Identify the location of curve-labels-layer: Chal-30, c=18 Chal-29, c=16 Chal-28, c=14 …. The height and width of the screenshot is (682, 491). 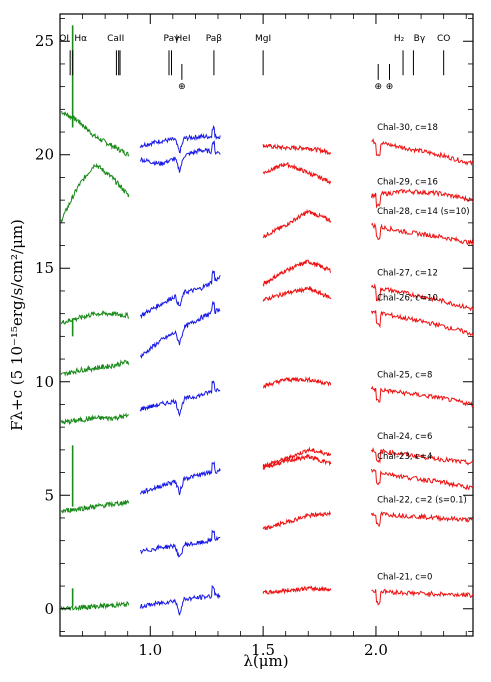
(423, 352).